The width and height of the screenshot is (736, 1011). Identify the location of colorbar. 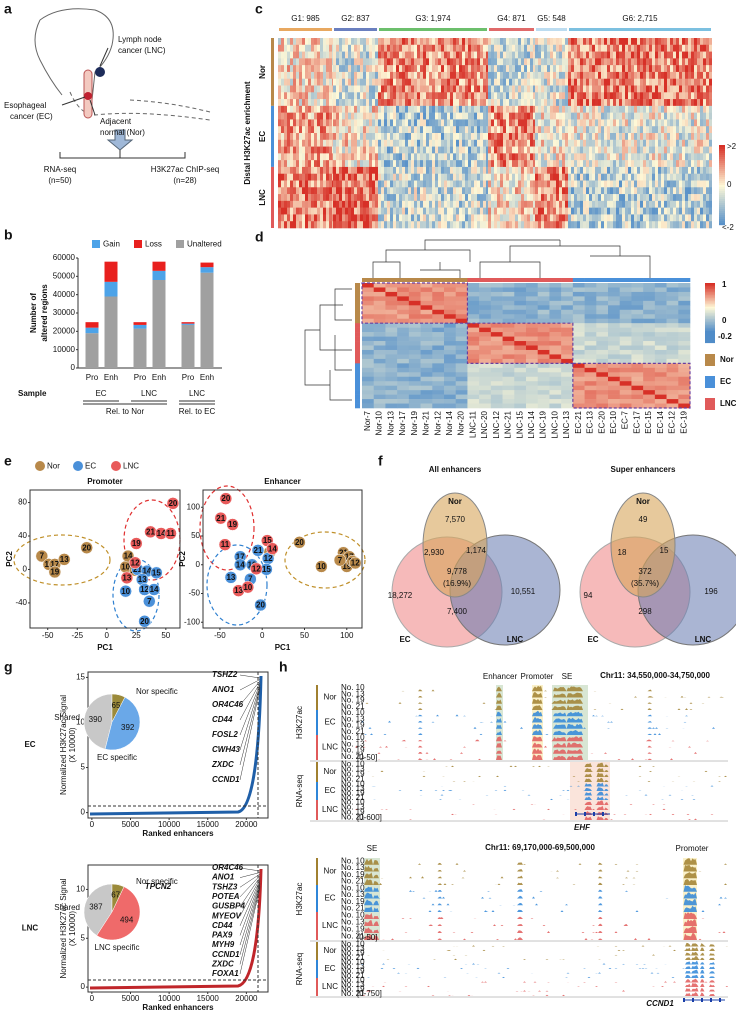
(722, 202).